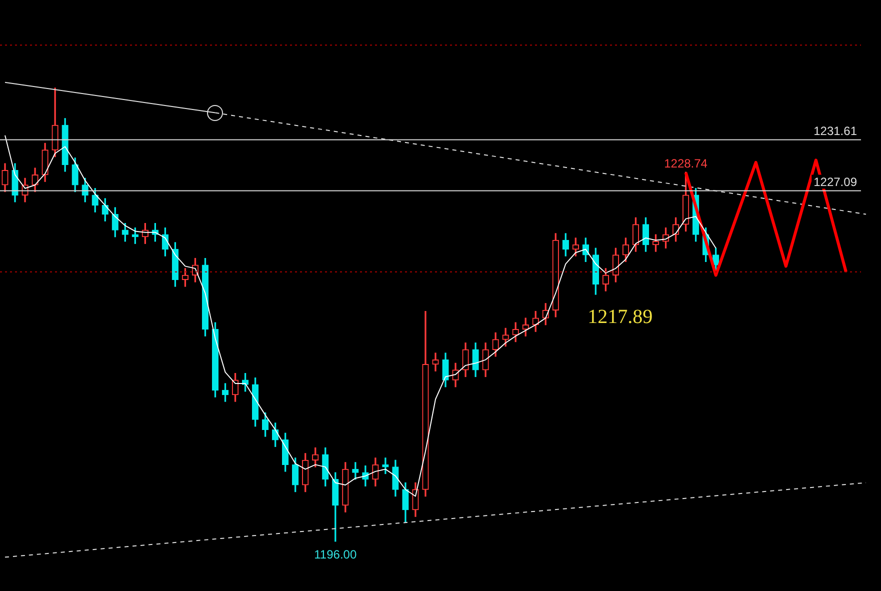  Describe the element at coordinates (335, 555) in the screenshot. I see `annotation: 1196.00` at that location.